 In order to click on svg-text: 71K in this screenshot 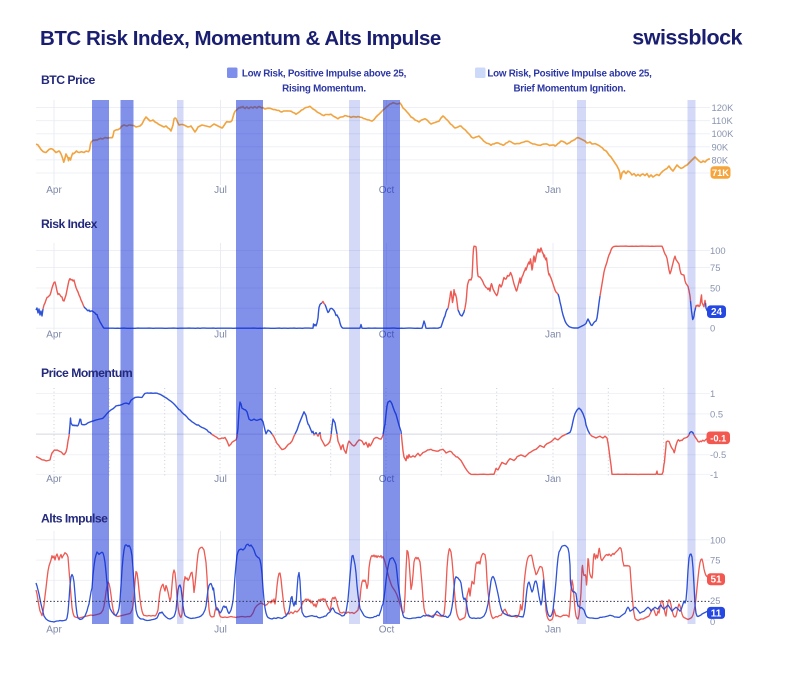, I will do `click(720, 173)`.